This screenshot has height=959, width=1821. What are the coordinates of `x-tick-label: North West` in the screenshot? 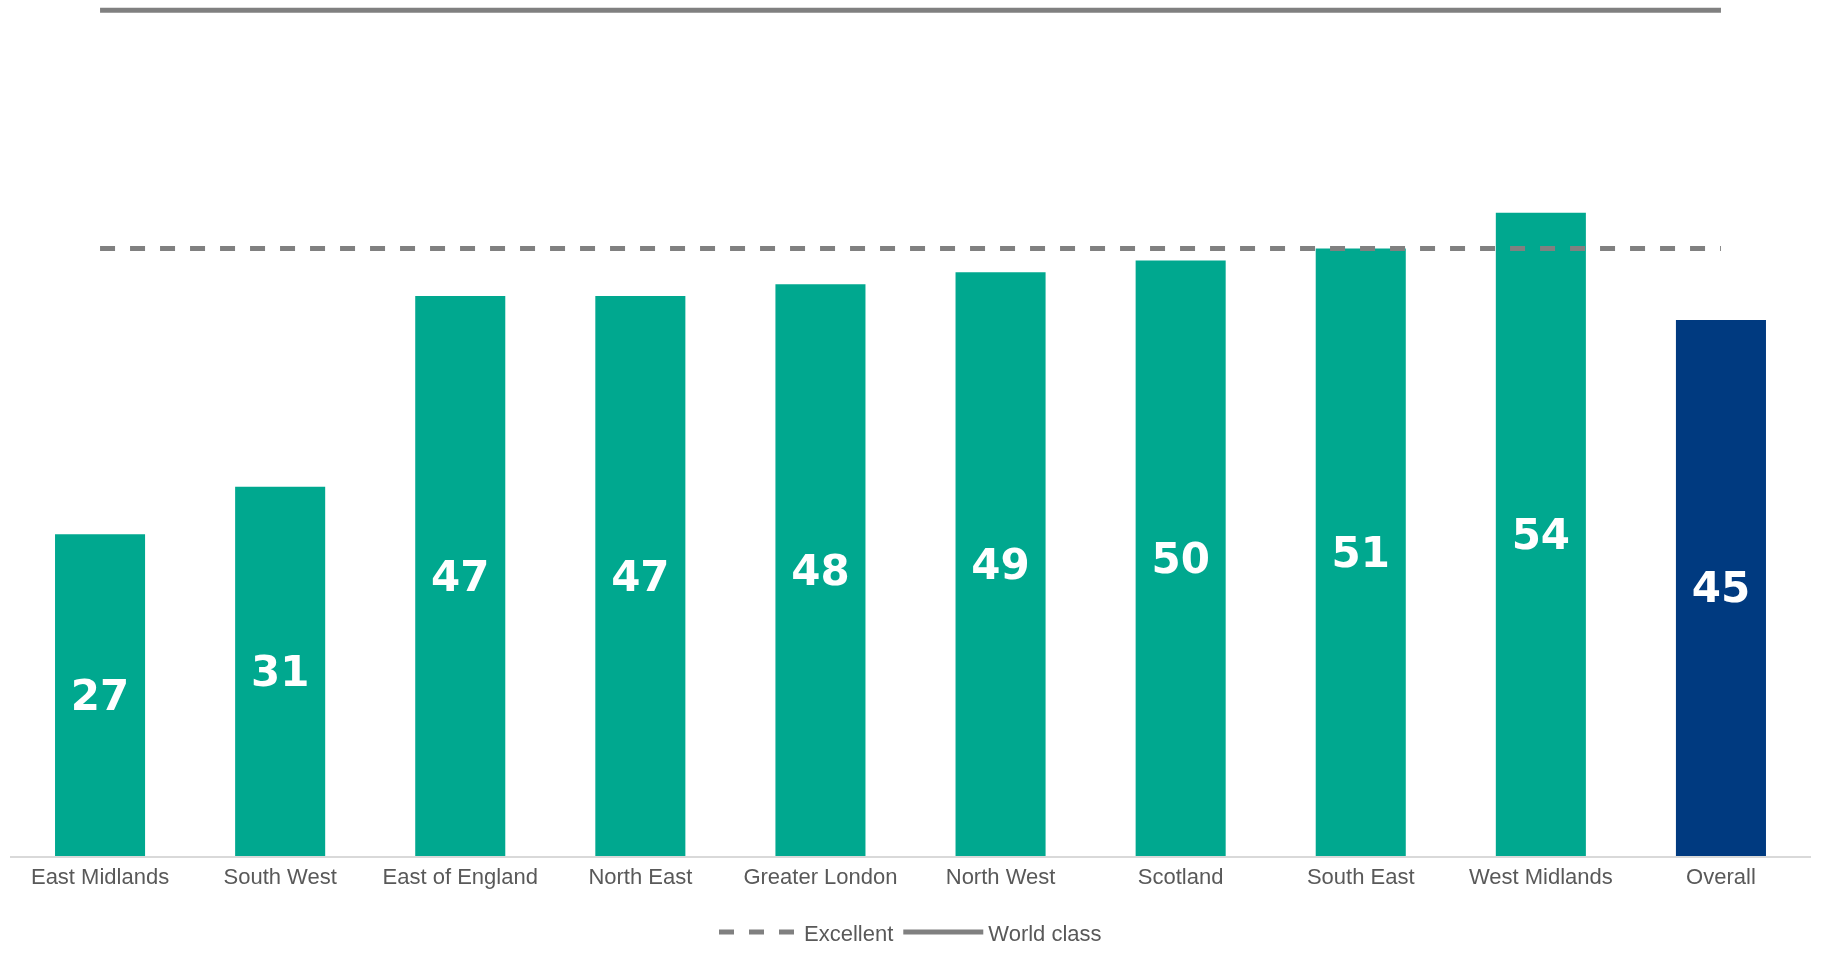 It's located at (1000, 877).